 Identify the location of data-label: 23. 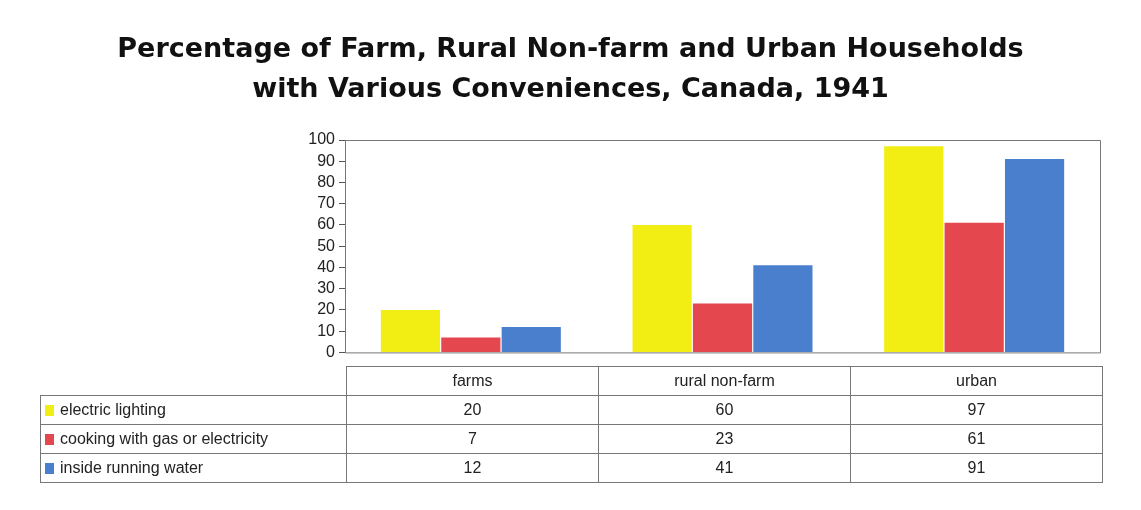
(724, 439).